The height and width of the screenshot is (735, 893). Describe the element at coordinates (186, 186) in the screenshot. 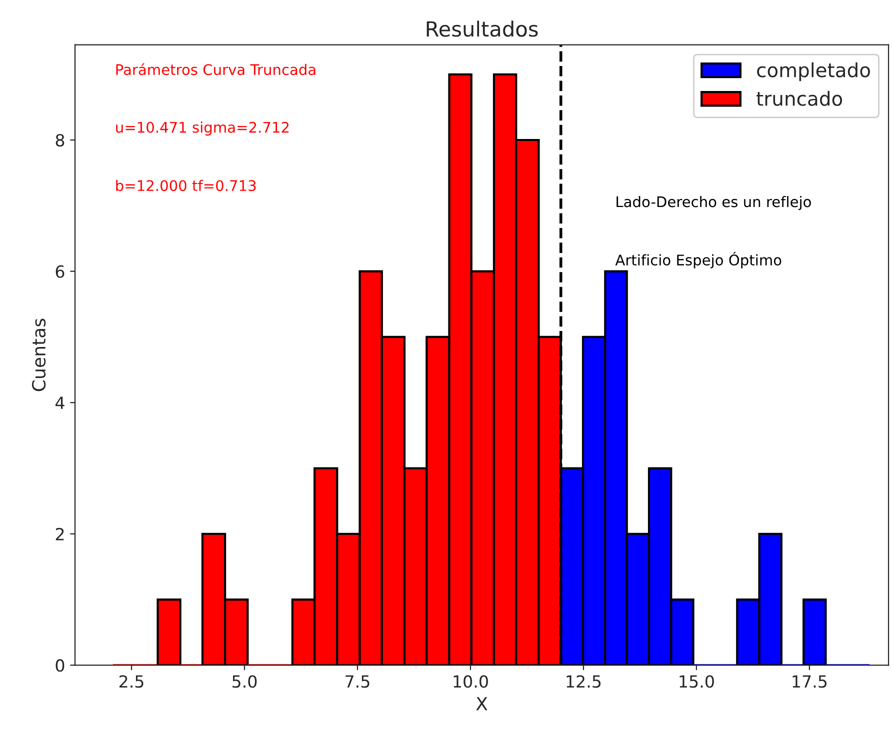

I see `annotation: b=12.000 tf=0.713` at that location.